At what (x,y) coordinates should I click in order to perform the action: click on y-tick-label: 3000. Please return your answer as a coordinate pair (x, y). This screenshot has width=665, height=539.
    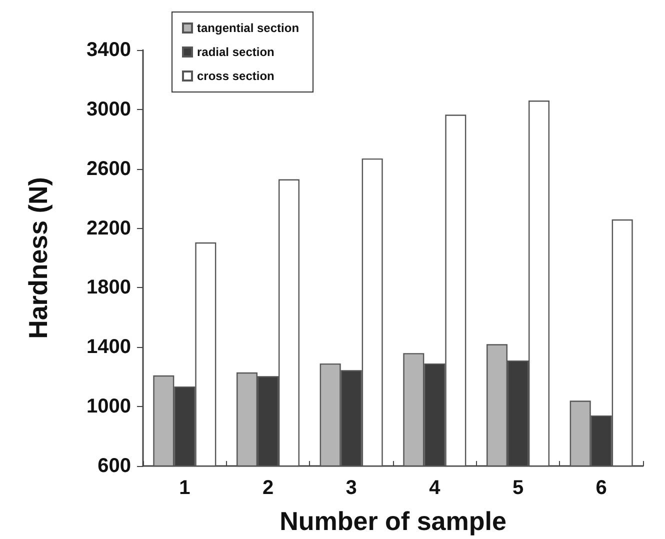
    Looking at the image, I should click on (108, 109).